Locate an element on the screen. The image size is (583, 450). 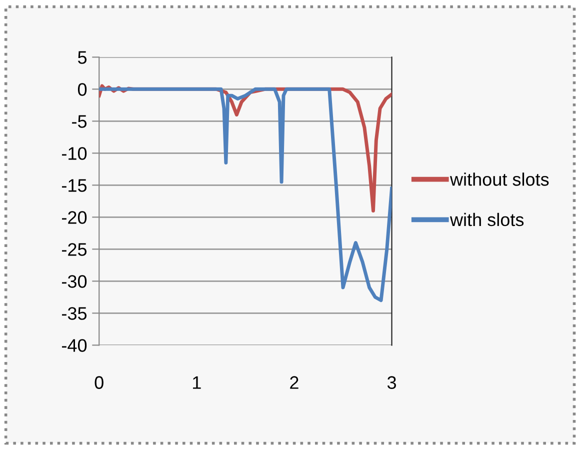
x-tick-label: 2 is located at coordinates (294, 382).